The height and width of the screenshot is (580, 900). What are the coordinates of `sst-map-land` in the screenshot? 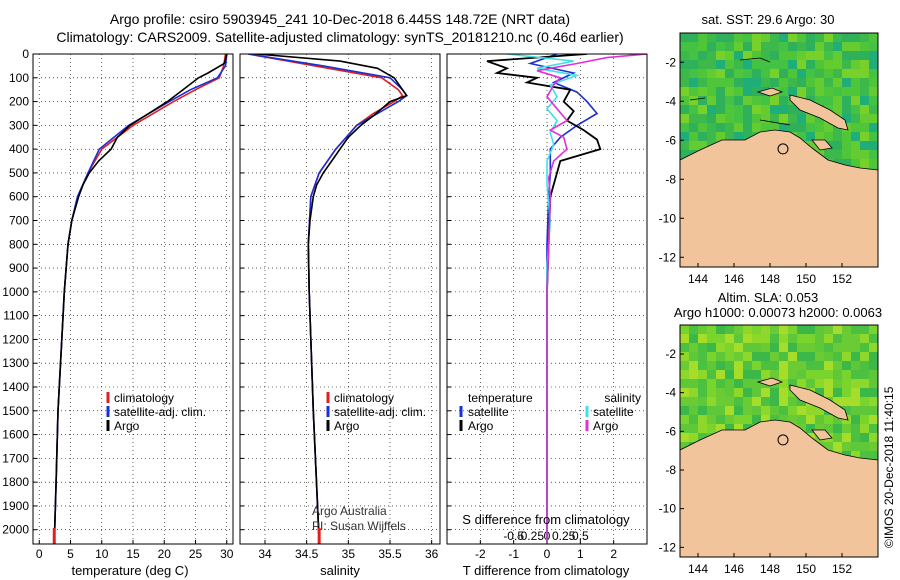 It's located at (779, 162).